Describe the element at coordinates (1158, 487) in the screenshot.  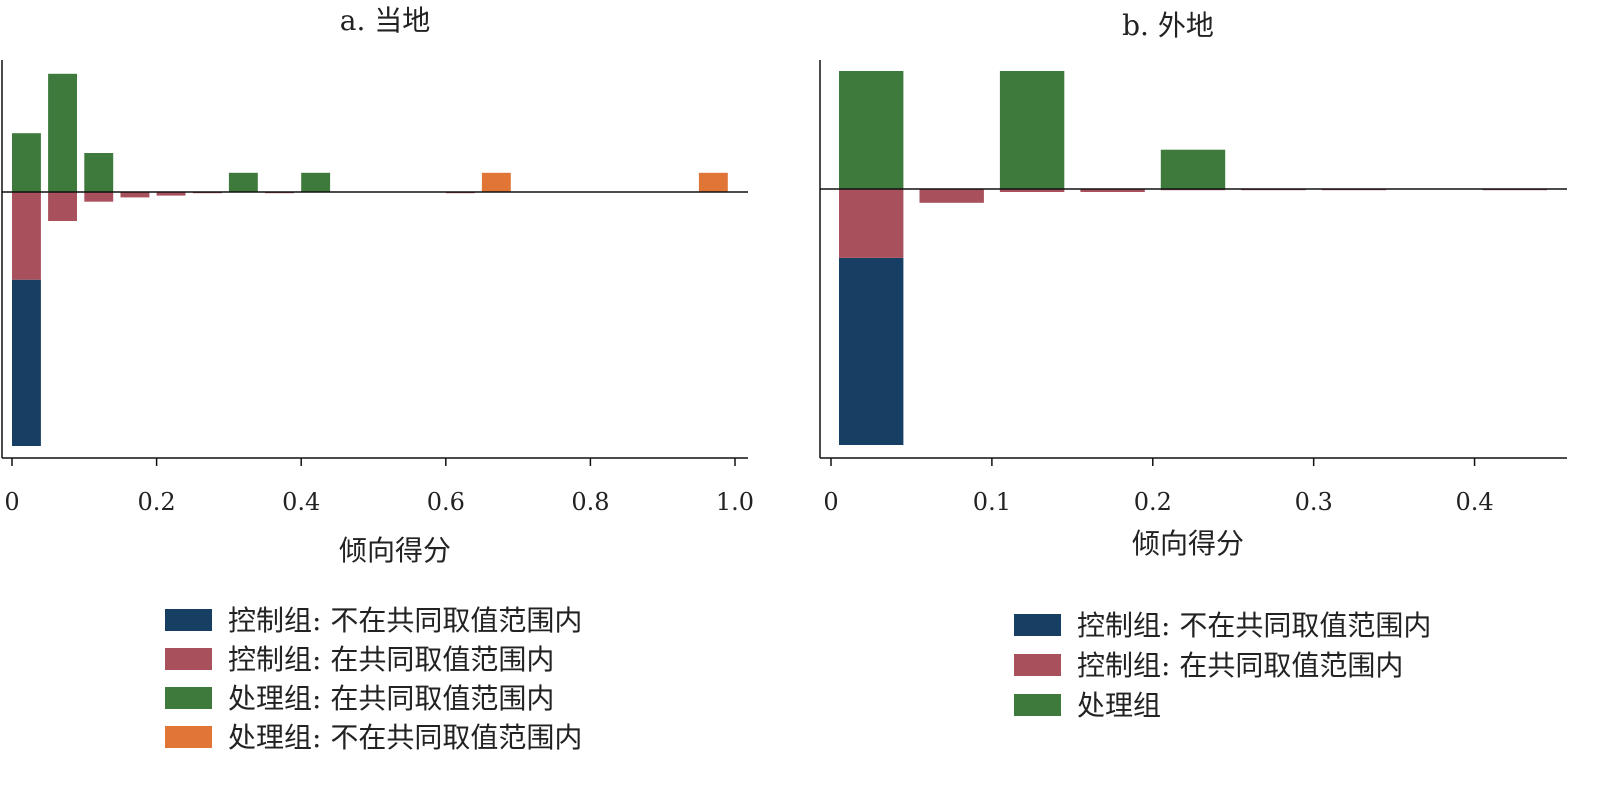
I see `panel-b-x-ticks: 0 0.1 0.2 0.3 0.4` at that location.